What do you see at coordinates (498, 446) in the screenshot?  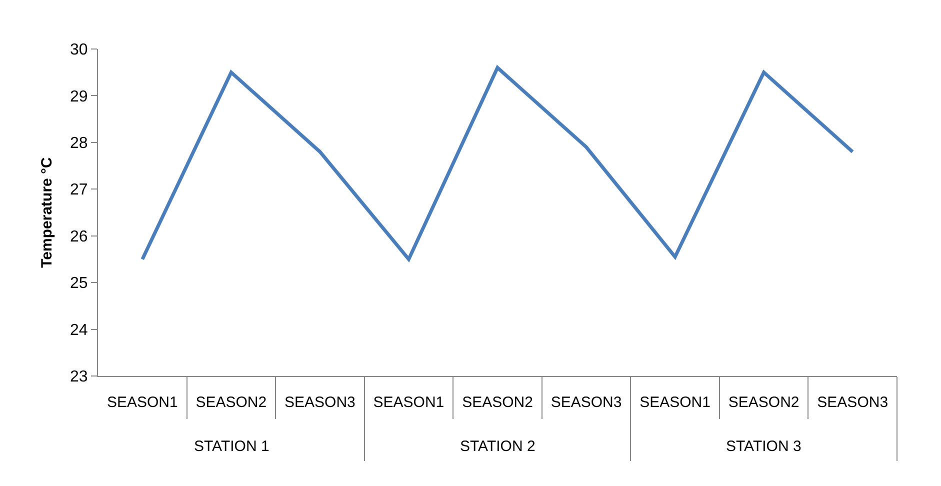 I see `text: STATION 2` at bounding box center [498, 446].